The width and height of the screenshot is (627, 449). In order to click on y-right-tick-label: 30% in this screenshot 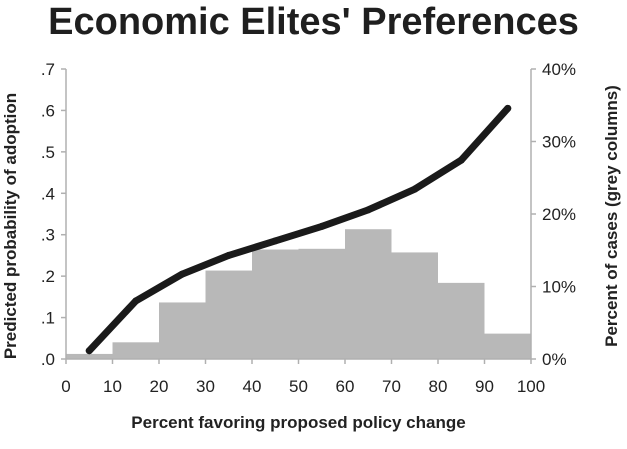, I will do `click(559, 142)`.